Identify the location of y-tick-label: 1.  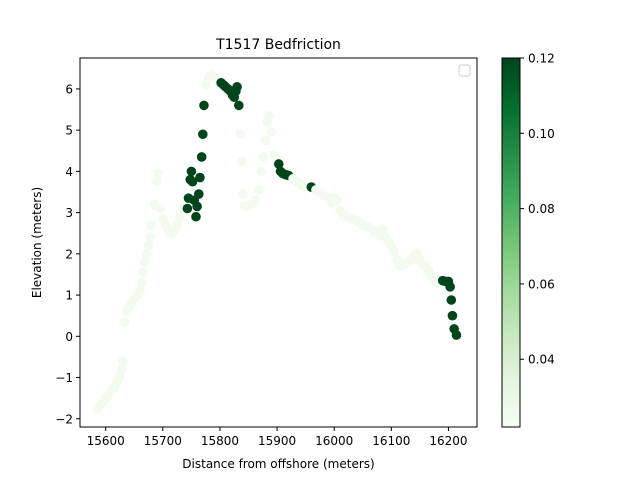
(69, 296).